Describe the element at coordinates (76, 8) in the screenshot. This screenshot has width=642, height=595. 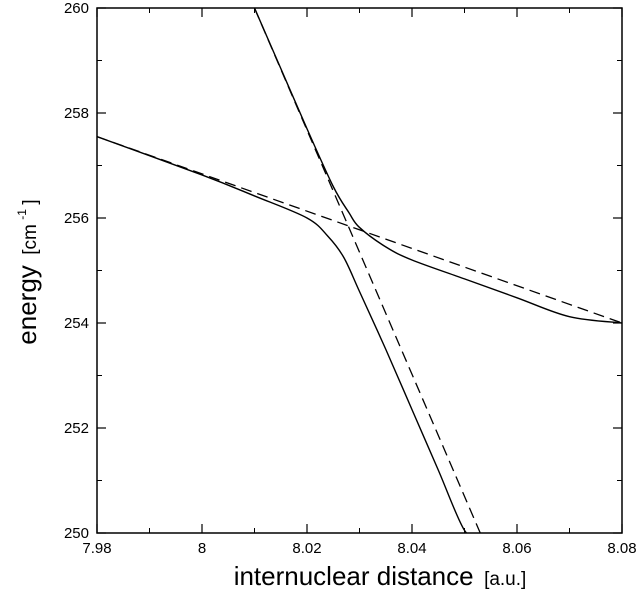
I see `y-tick-label: 260` at that location.